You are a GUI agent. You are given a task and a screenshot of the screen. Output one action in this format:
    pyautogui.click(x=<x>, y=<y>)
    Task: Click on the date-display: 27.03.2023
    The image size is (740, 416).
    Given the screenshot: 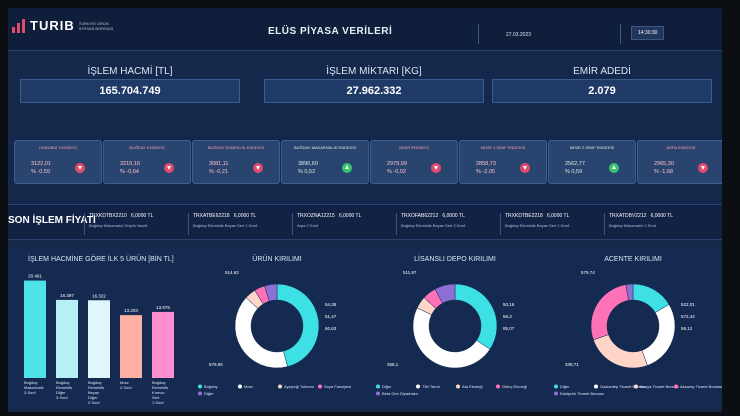 What is the action you would take?
    pyautogui.click(x=519, y=35)
    